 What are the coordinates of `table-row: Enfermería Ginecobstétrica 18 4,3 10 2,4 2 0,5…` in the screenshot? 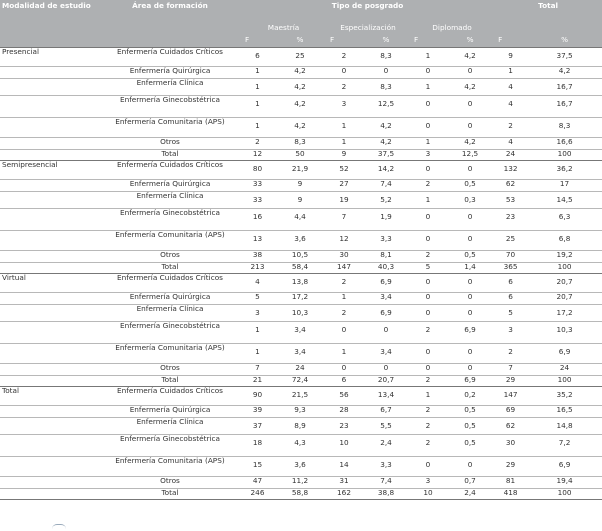 It's located at (301, 445).